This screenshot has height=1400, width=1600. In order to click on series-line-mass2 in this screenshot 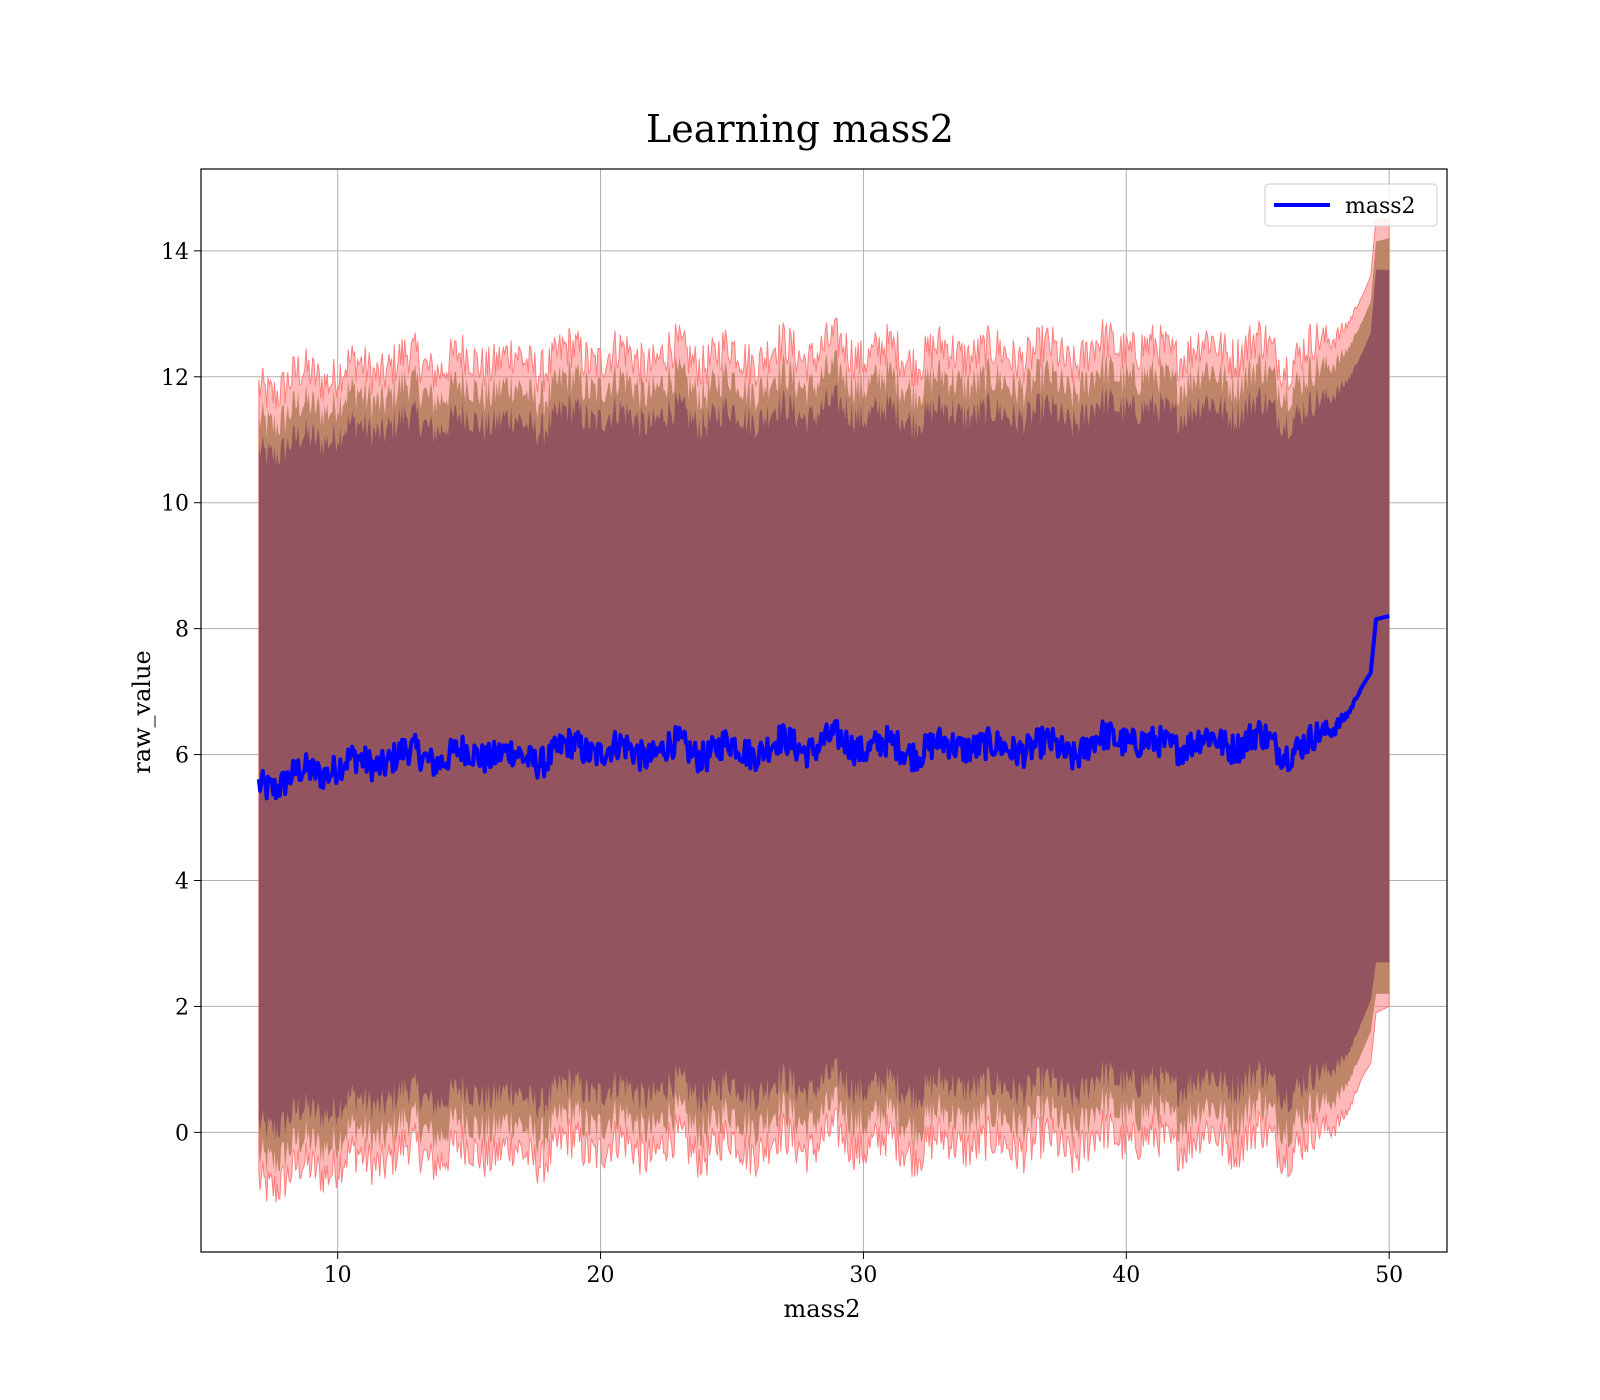, I will do `click(823, 707)`.